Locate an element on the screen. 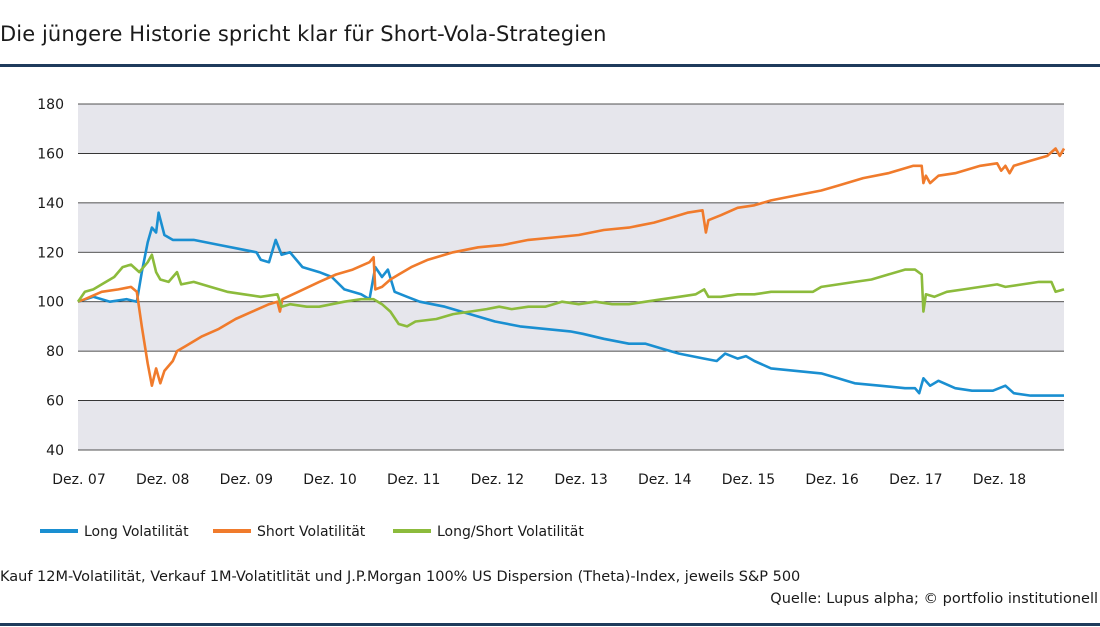 This screenshot has height=627, width=1100. y-tick-label: 180 is located at coordinates (50, 105).